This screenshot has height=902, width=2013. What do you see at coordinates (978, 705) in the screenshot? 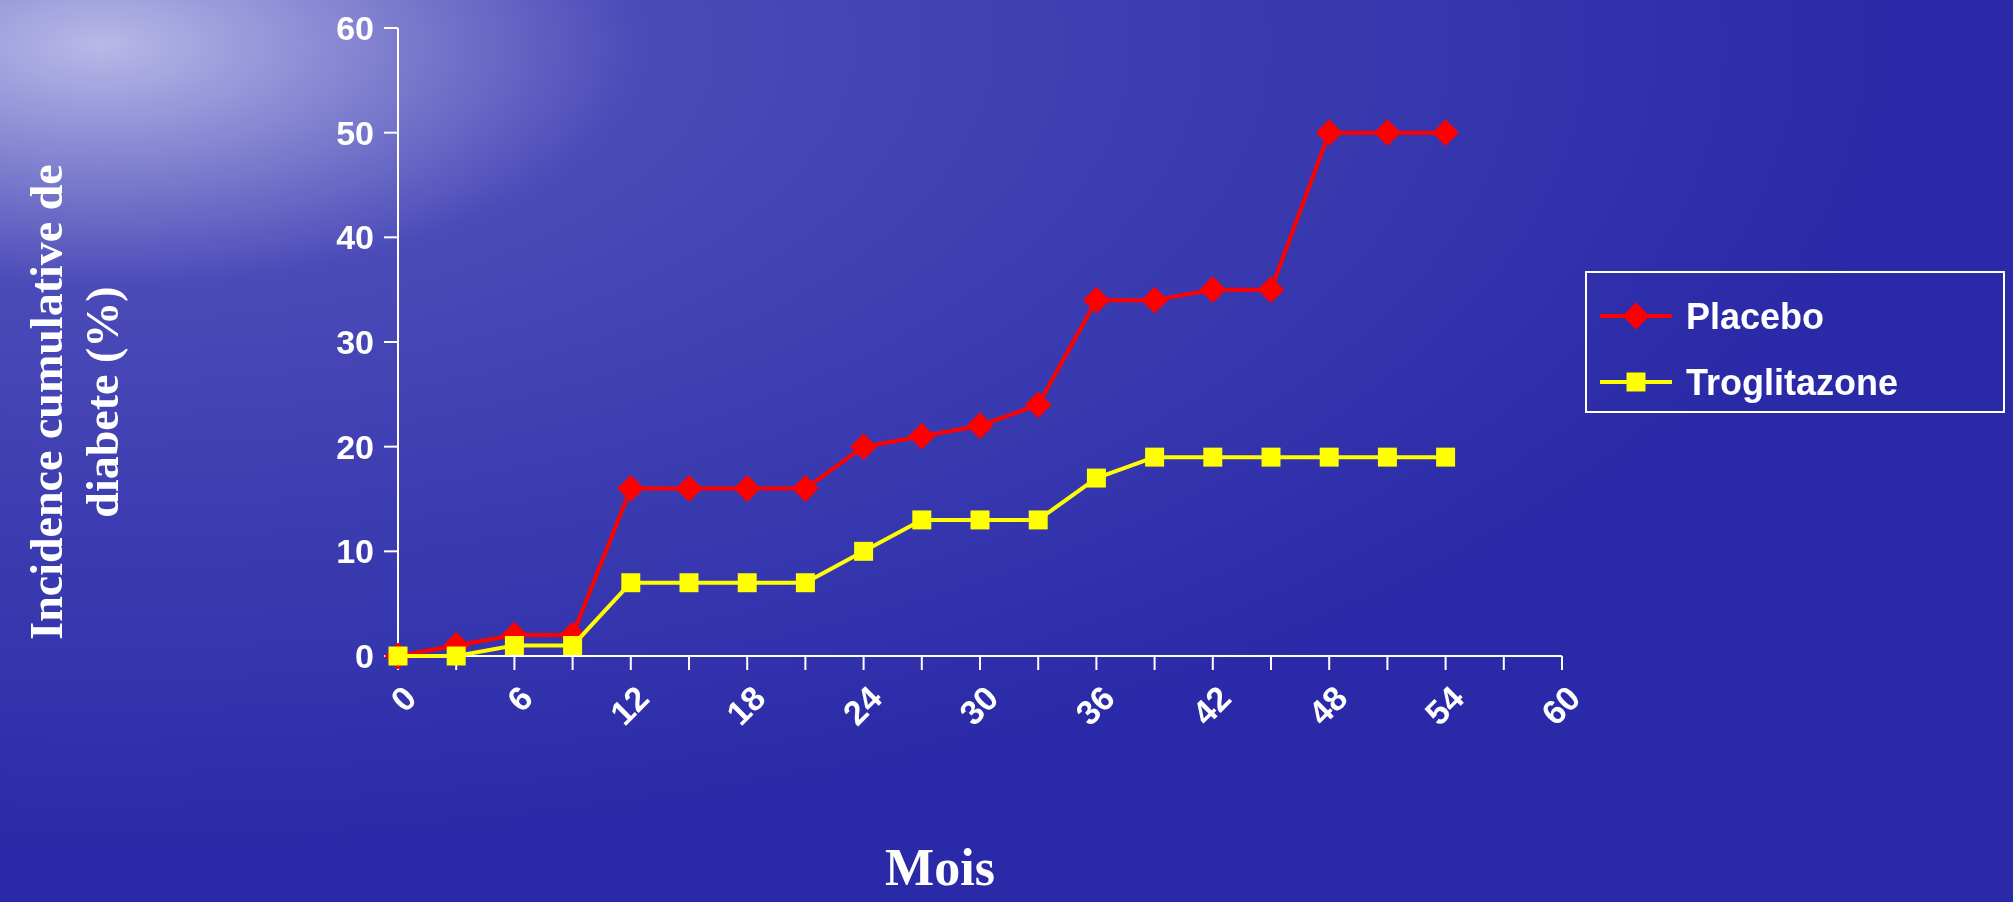
I see `x-tick-label: 30` at bounding box center [978, 705].